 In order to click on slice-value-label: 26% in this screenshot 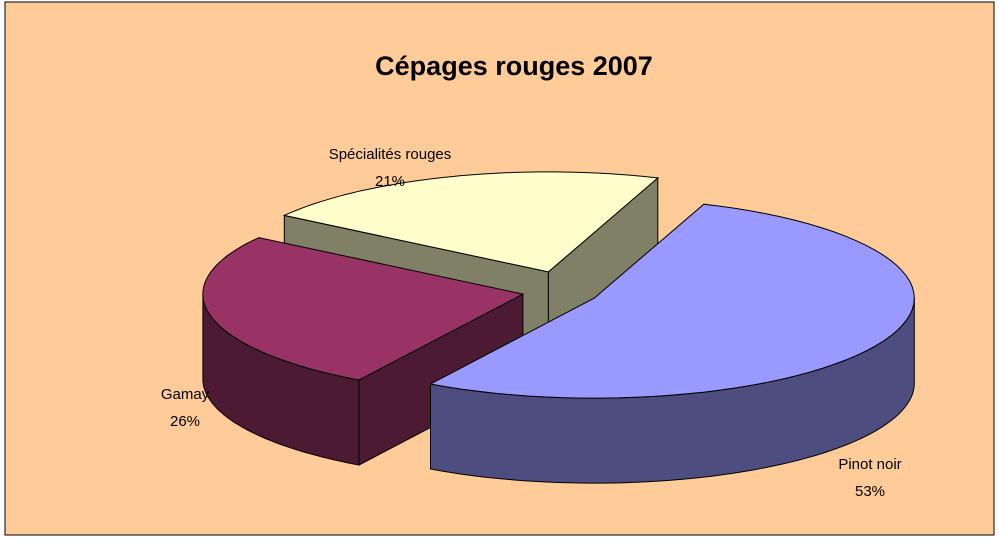, I will do `click(185, 421)`.